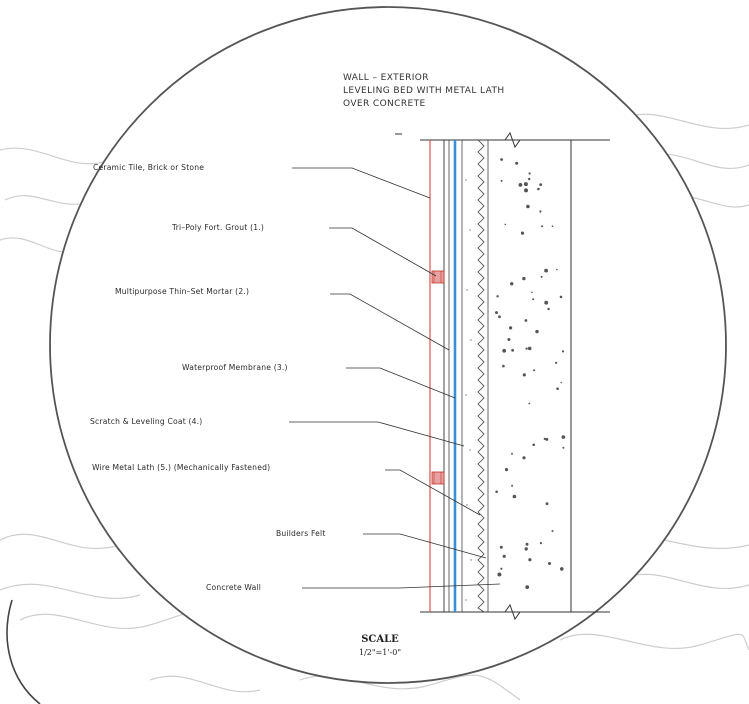 The image size is (749, 704). Describe the element at coordinates (301, 533) in the screenshot. I see `label-builders-felt: Builders Felt` at that location.